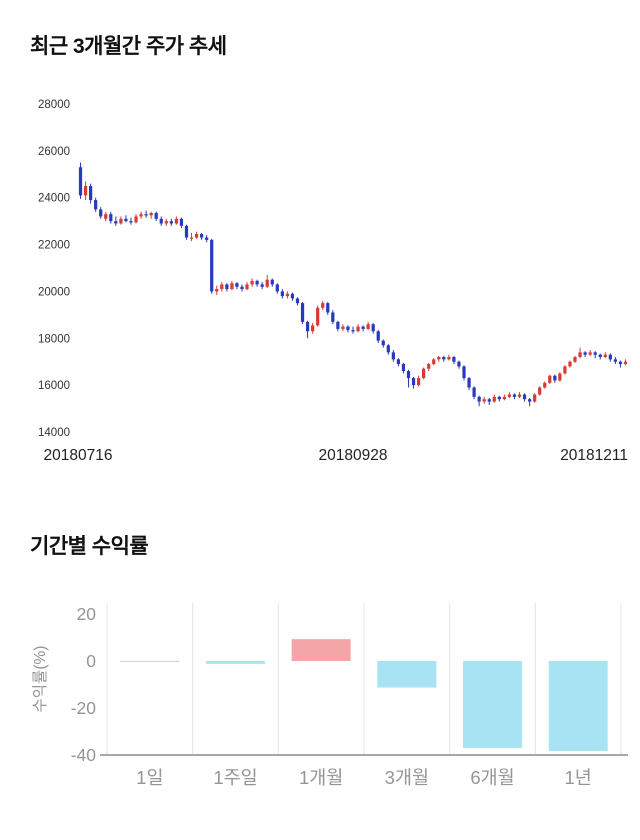  Describe the element at coordinates (54, 339) in the screenshot. I see `price-y-tick-label: 18000` at that location.